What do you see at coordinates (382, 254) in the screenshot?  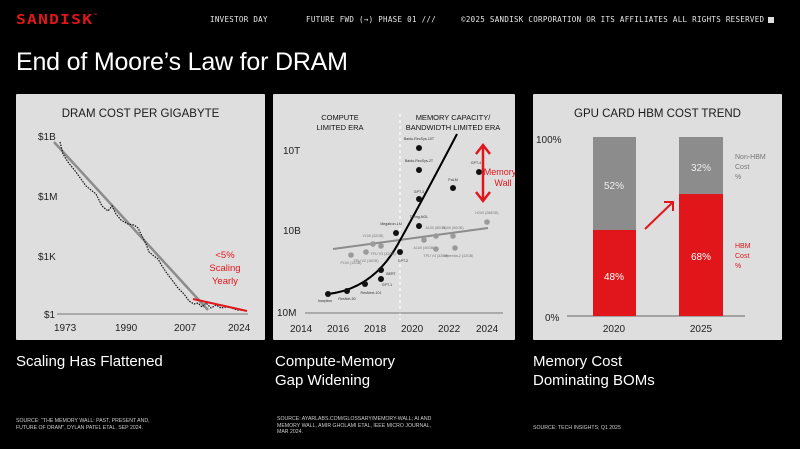 I see `svg-text: TPU V3 (32GB)` at bounding box center [382, 254].